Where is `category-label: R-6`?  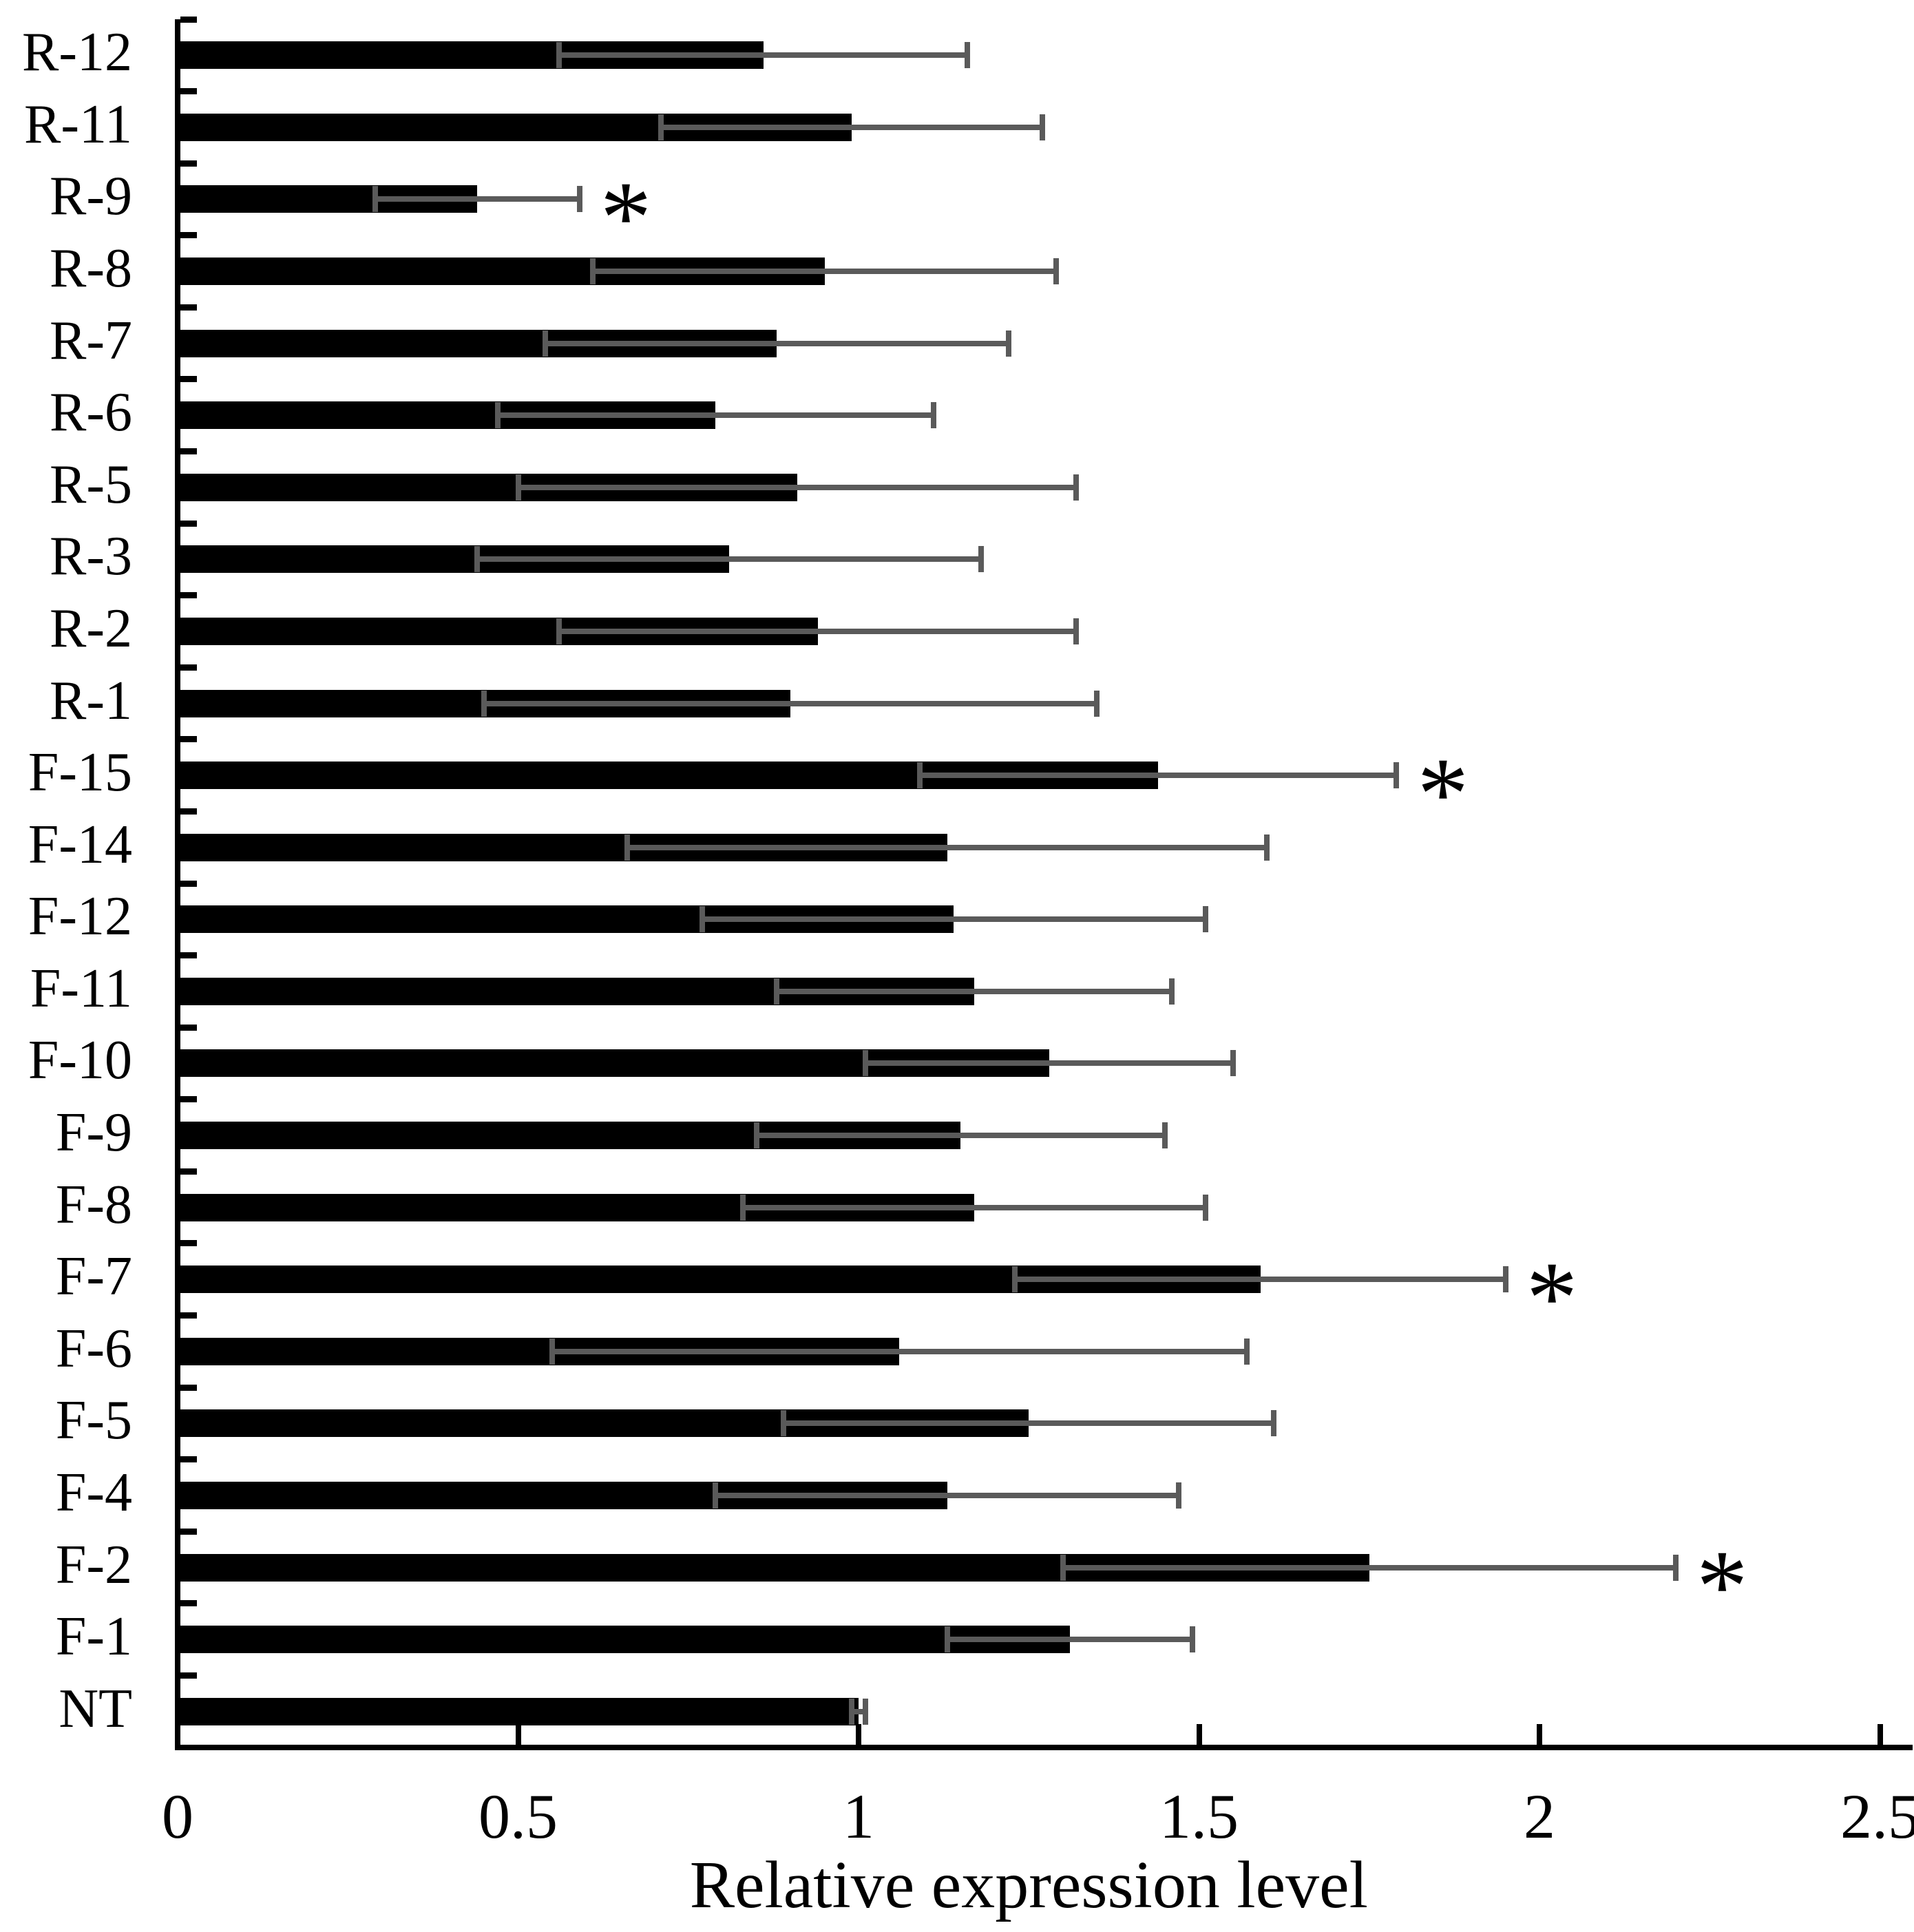
category-label: R-6 is located at coordinates (91, 412).